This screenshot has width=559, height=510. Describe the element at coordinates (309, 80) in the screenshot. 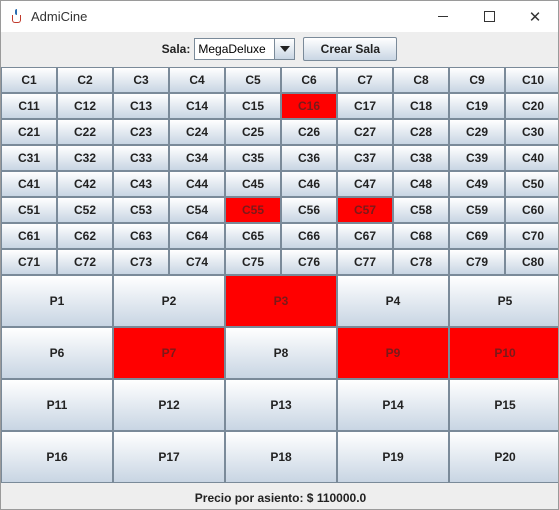

I see `seat-button-c6: C6` at that location.